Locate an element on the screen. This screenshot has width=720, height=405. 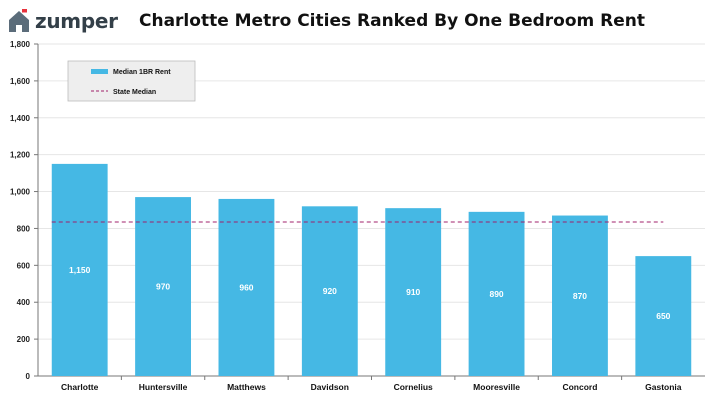
y-tick-label: 0 is located at coordinates (28, 376).